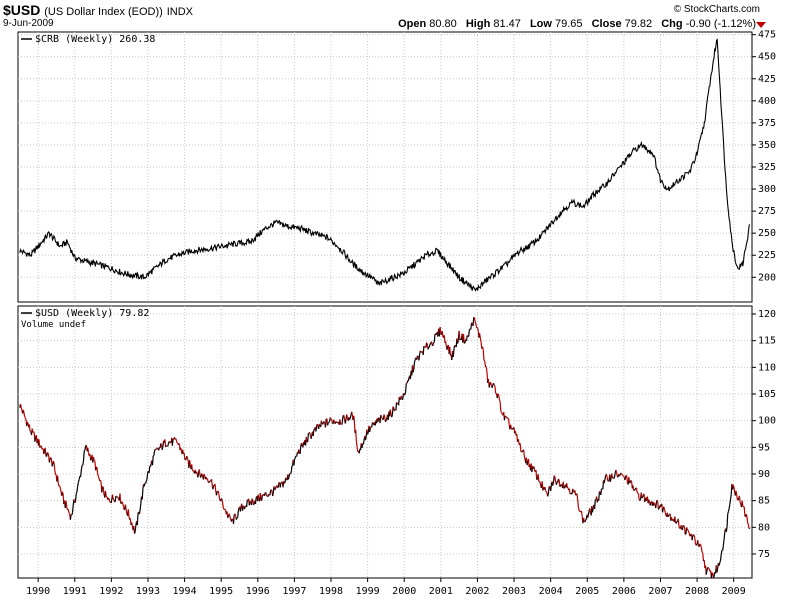  What do you see at coordinates (761, 25) in the screenshot?
I see `down-arrow-icon` at bounding box center [761, 25].